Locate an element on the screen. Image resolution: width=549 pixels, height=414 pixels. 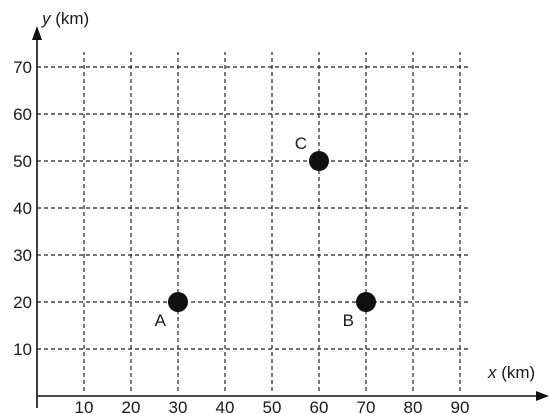
y-tick-label-70: 70 is located at coordinates (22, 67).